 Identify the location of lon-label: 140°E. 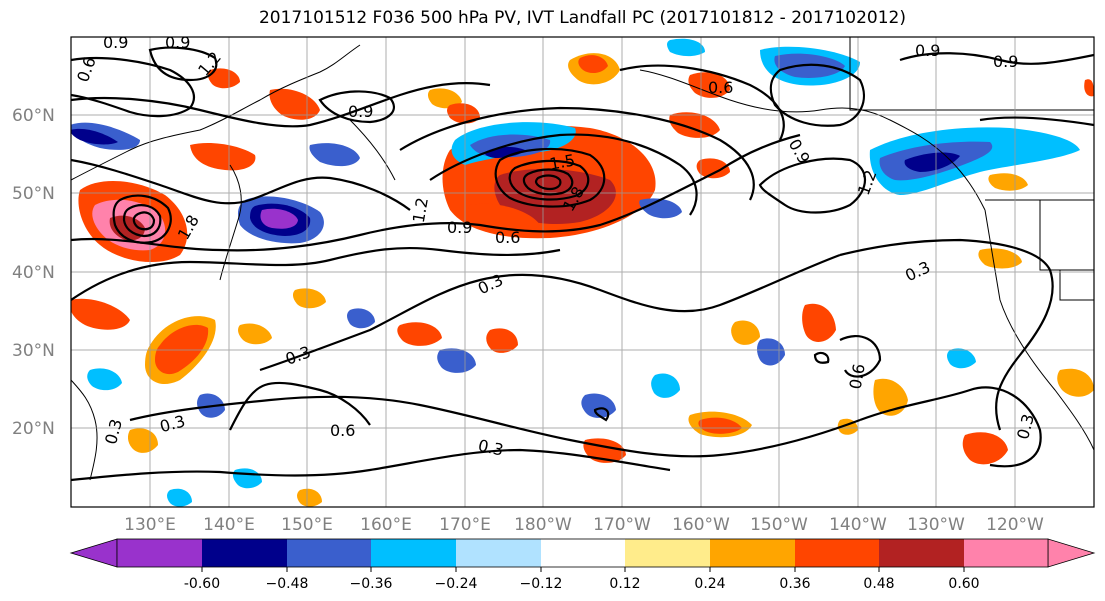
(229, 525).